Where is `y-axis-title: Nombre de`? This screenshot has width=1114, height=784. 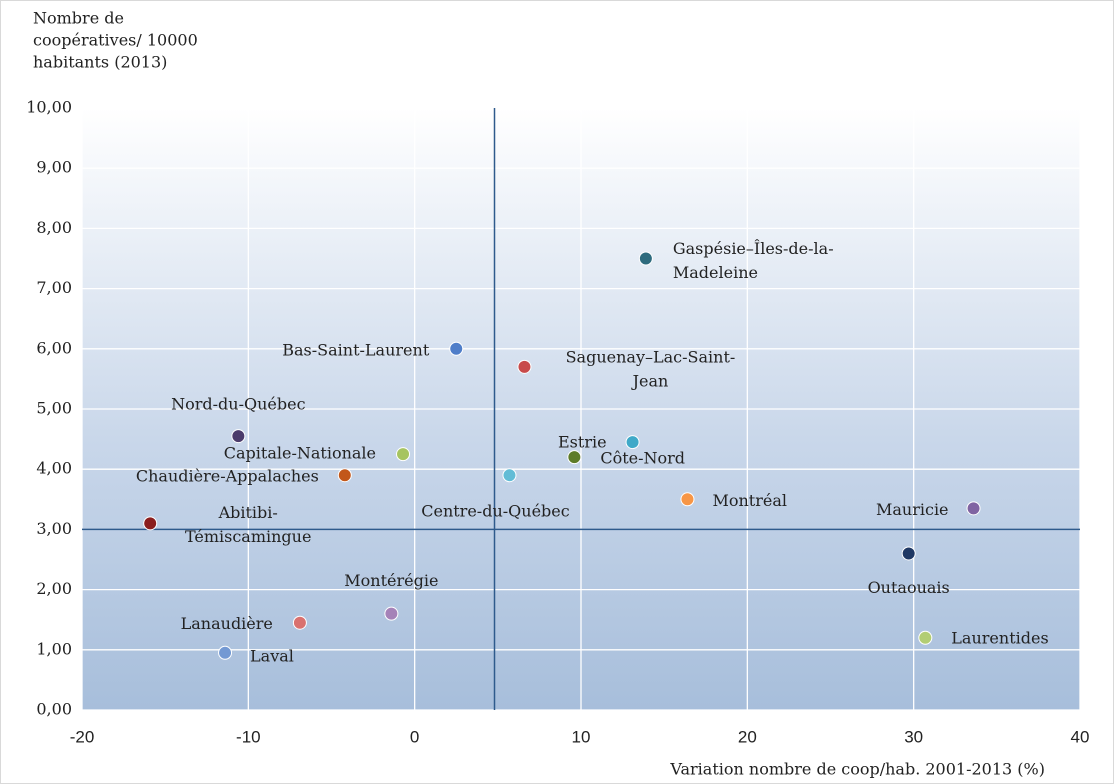
y-axis-title: Nombre de is located at coordinates (78, 18).